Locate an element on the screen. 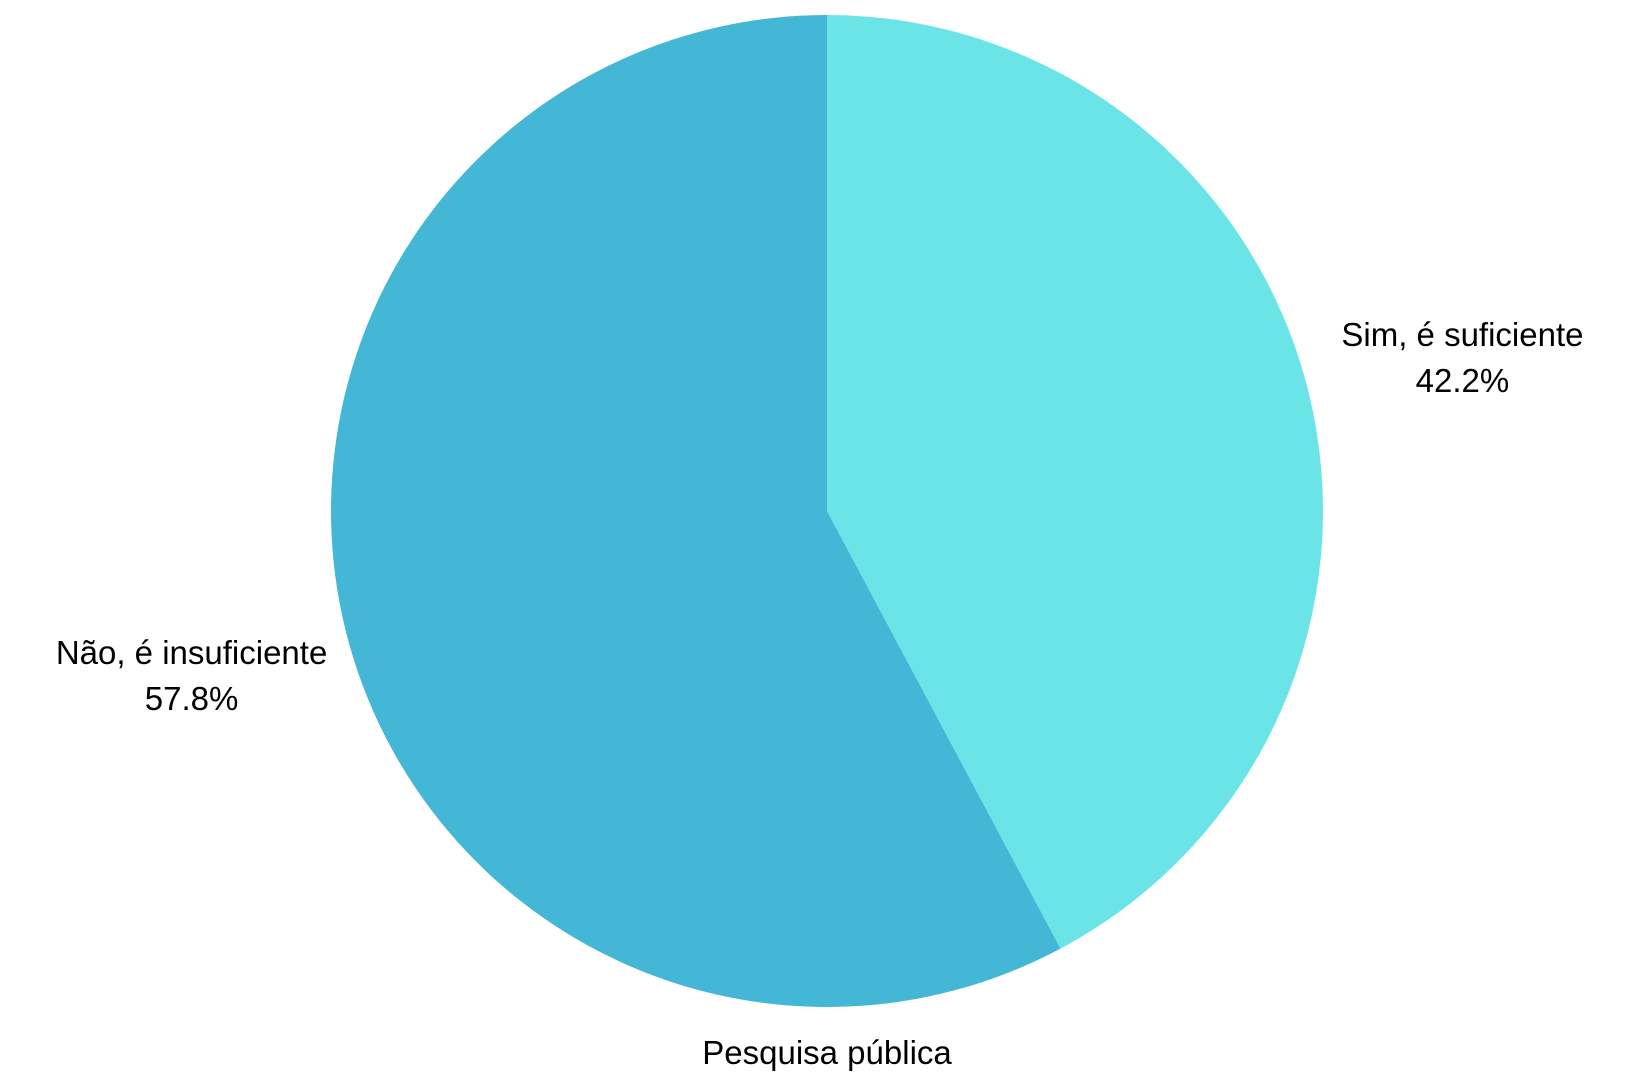 The width and height of the screenshot is (1625, 1078). slice-value-label-2: 57.8% is located at coordinates (192, 698).